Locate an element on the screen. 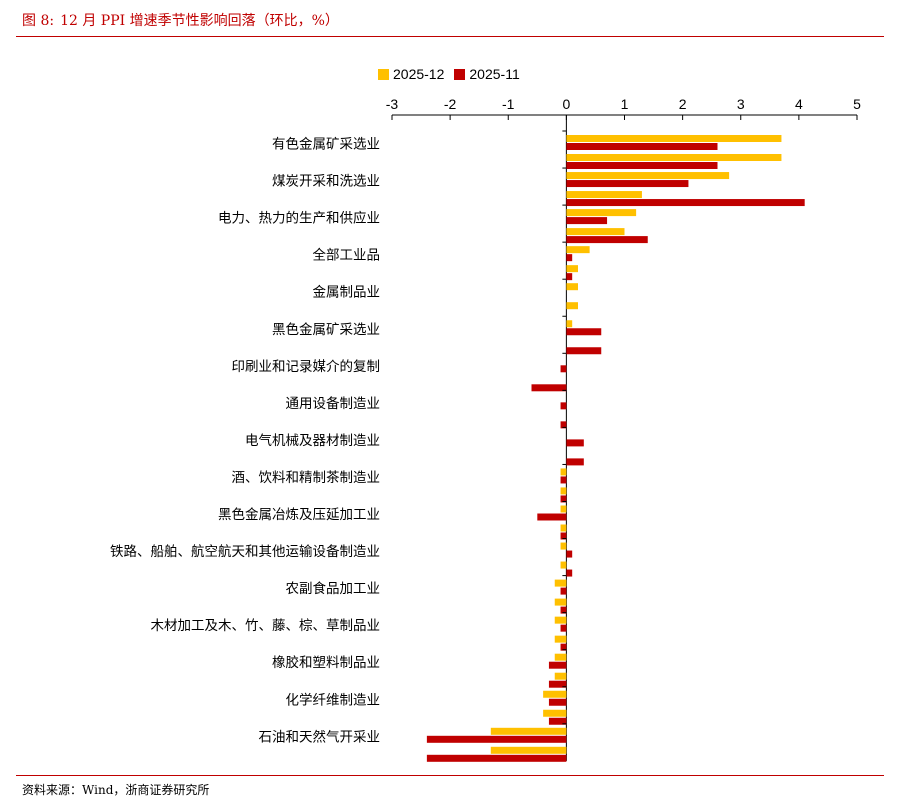 Image resolution: width=909 pixels, height=810 pixels. chart-legend: 2025-12 2025-11 is located at coordinates (454, 74).